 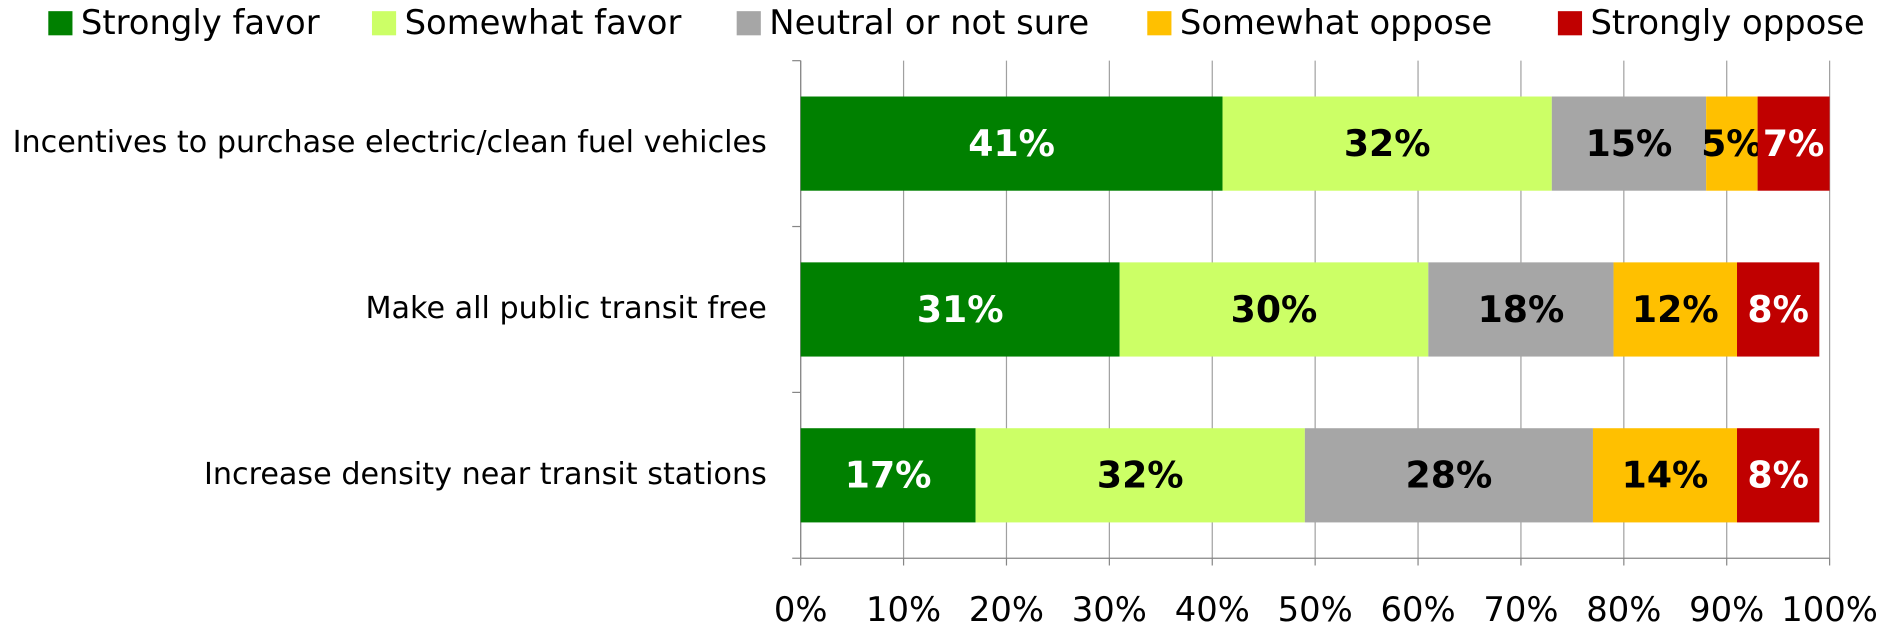 What do you see at coordinates (485, 474) in the screenshot?
I see `category-label: Increase density near transit stations` at bounding box center [485, 474].